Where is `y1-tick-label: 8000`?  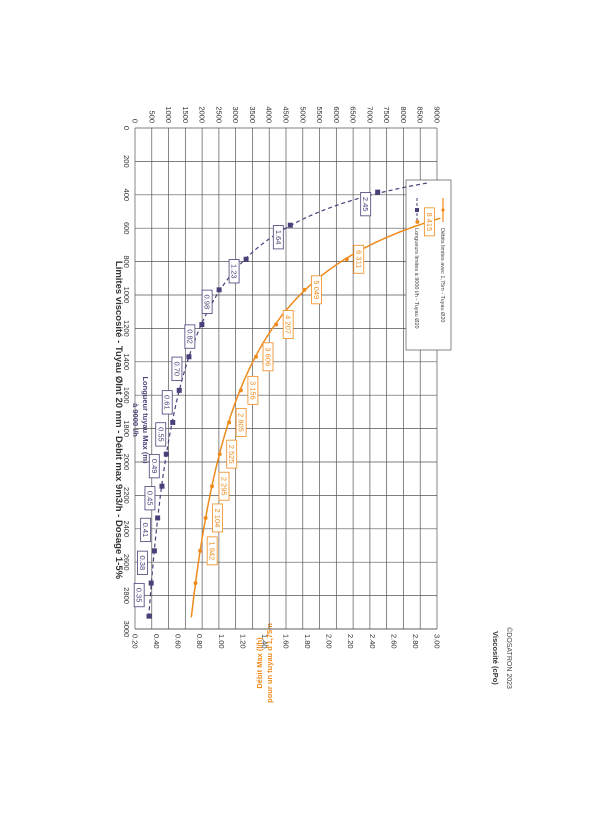
y1-tick-label: 8000 is located at coordinates (403, 114).